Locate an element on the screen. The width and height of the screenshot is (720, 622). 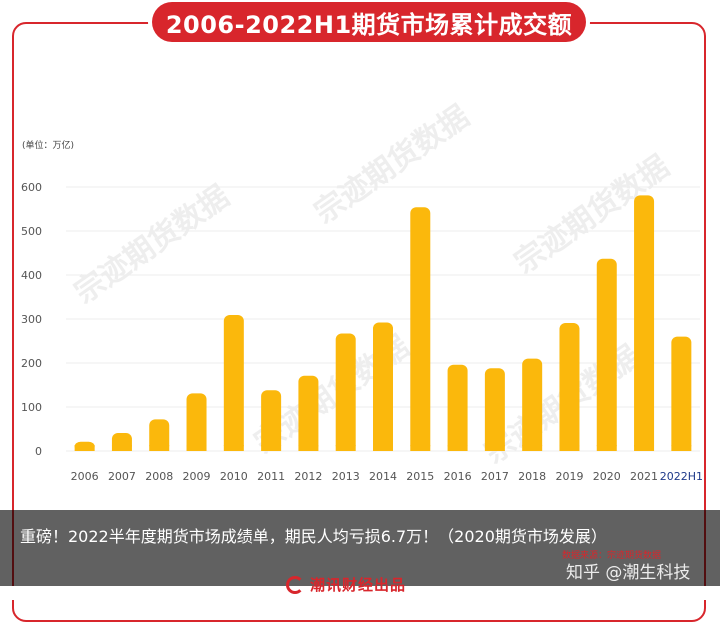
bar-2013 is located at coordinates (345, 392).